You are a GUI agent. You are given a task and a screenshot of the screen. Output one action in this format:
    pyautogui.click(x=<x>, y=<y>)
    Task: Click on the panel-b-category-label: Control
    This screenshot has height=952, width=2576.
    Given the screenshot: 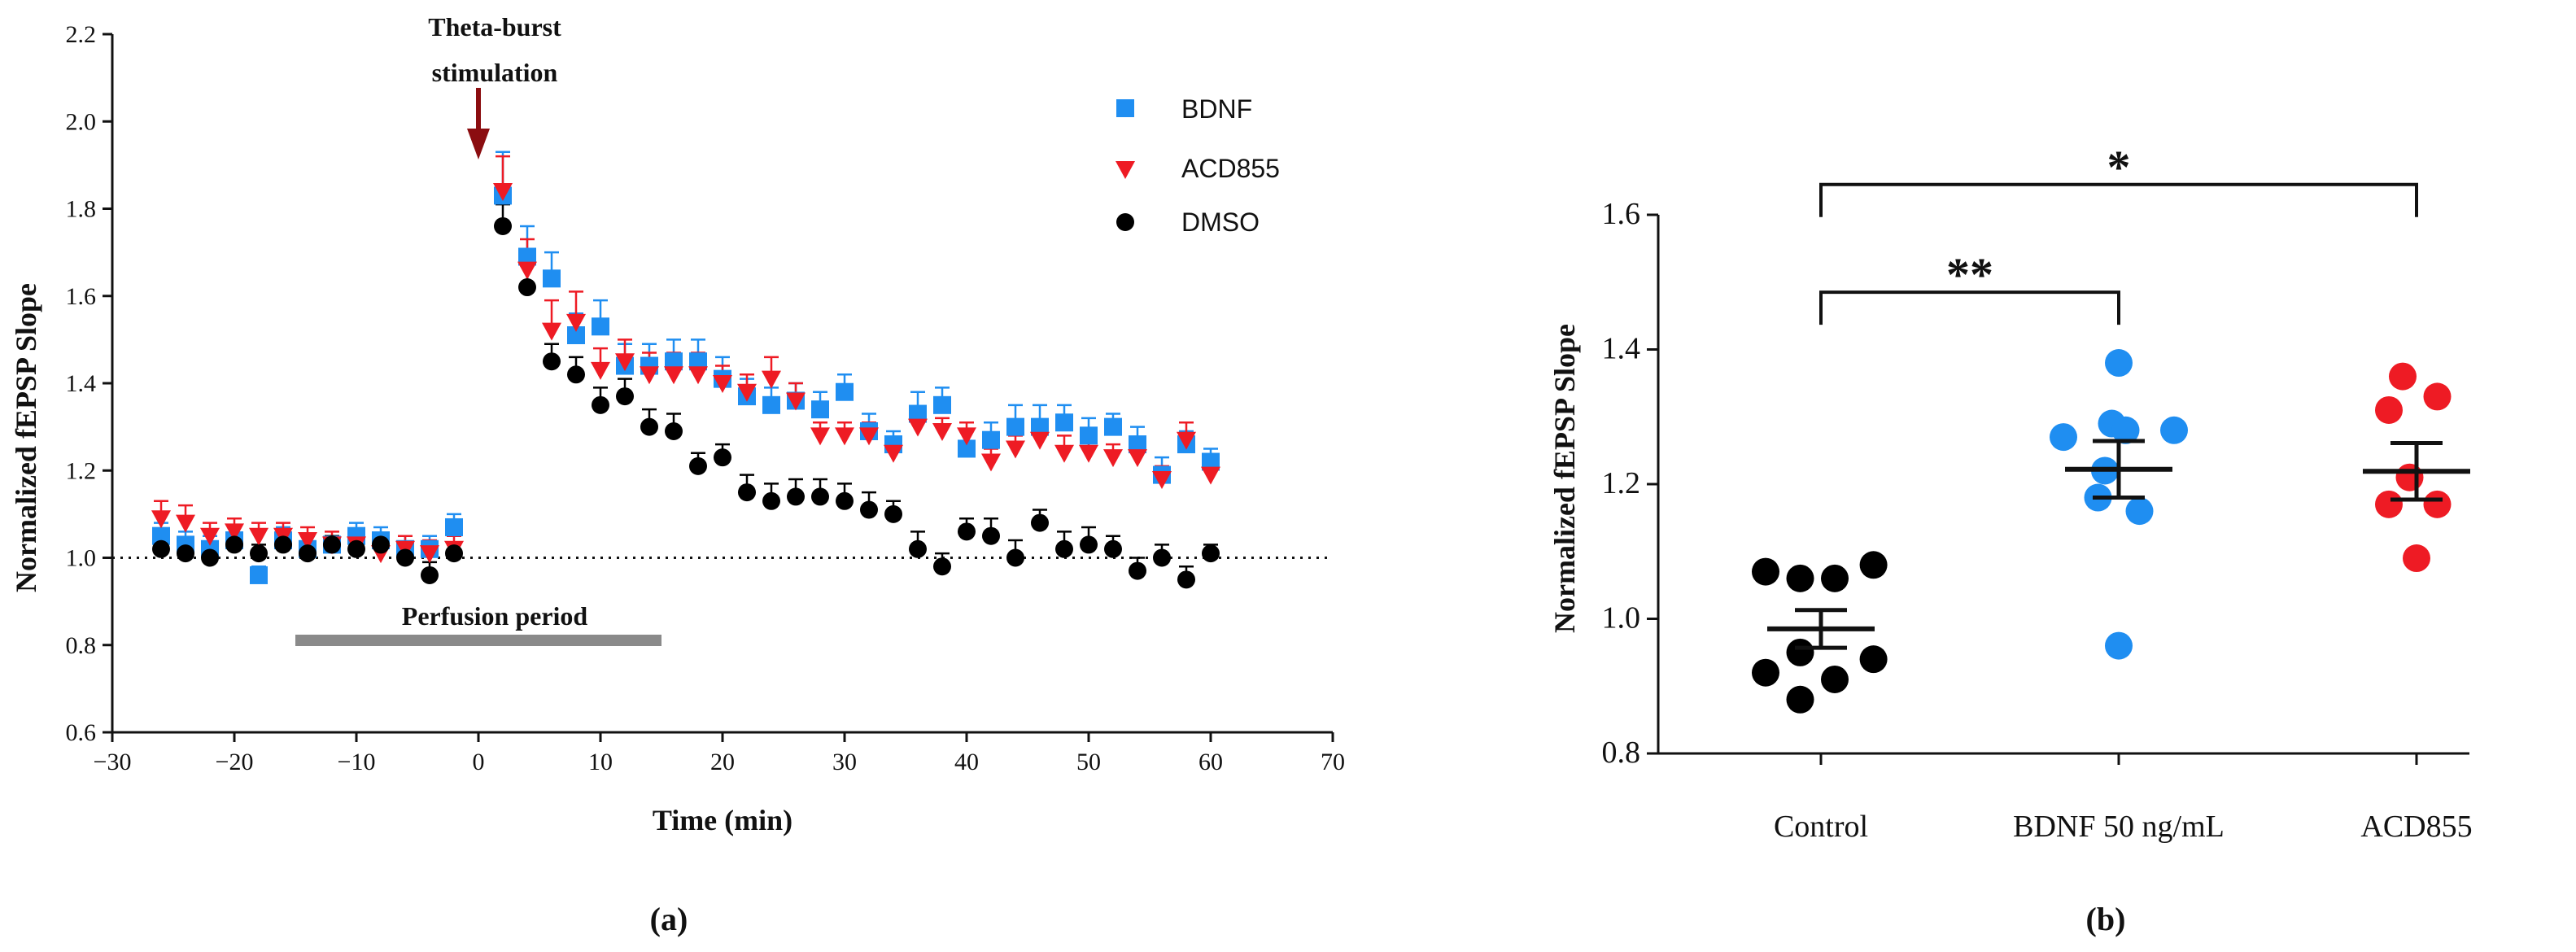 What is the action you would take?
    pyautogui.click(x=1821, y=827)
    